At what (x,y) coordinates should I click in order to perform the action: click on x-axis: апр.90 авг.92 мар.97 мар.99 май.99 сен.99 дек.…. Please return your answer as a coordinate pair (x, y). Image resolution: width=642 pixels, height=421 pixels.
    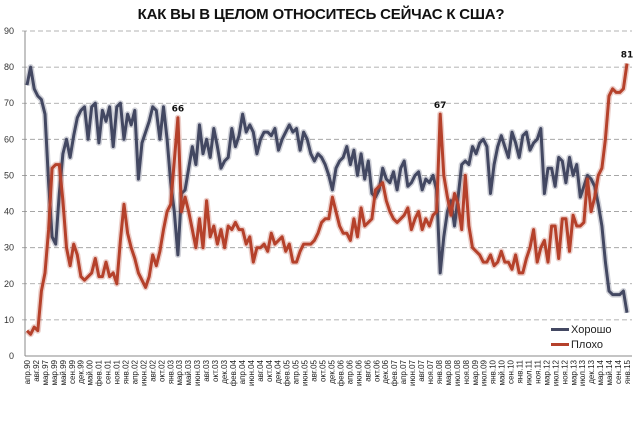
    Looking at the image, I should click on (327, 372).